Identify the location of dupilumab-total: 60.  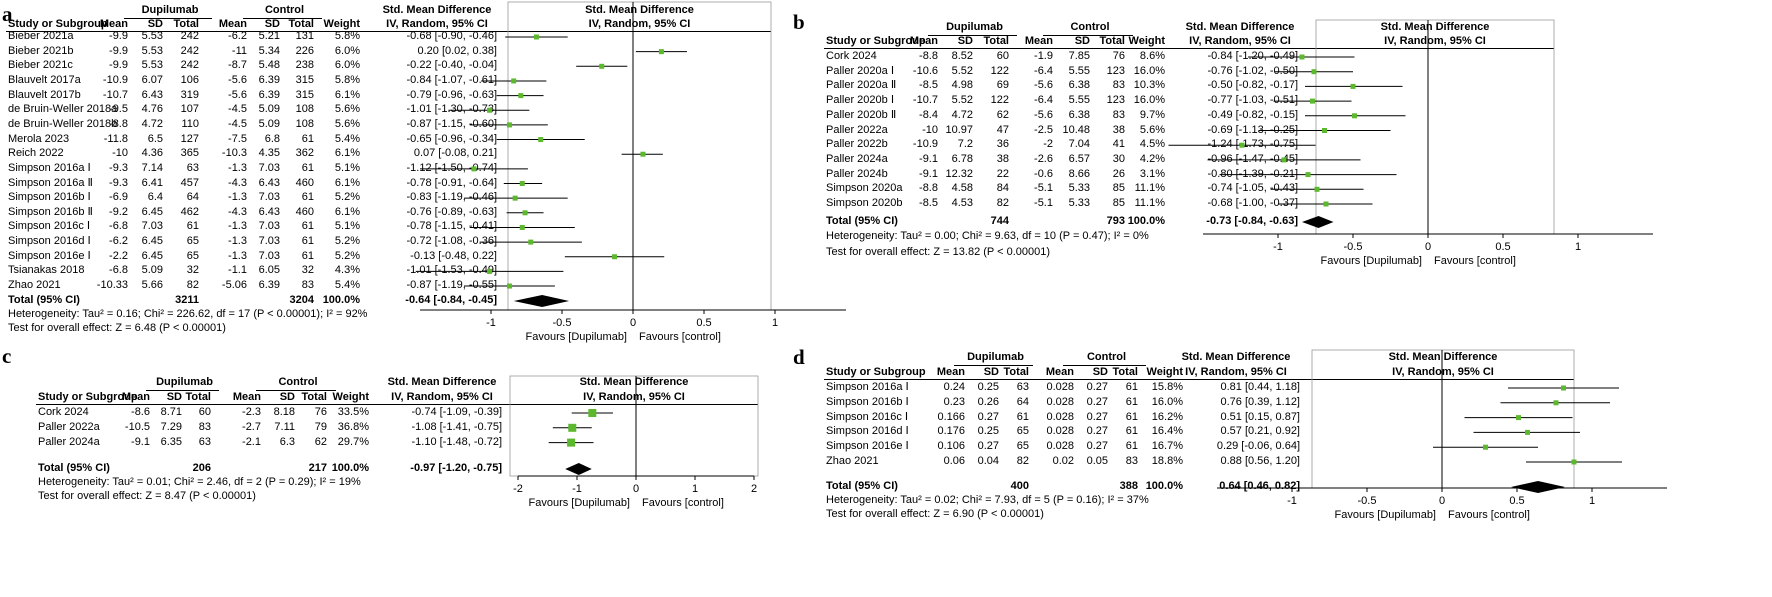
(1002, 56).